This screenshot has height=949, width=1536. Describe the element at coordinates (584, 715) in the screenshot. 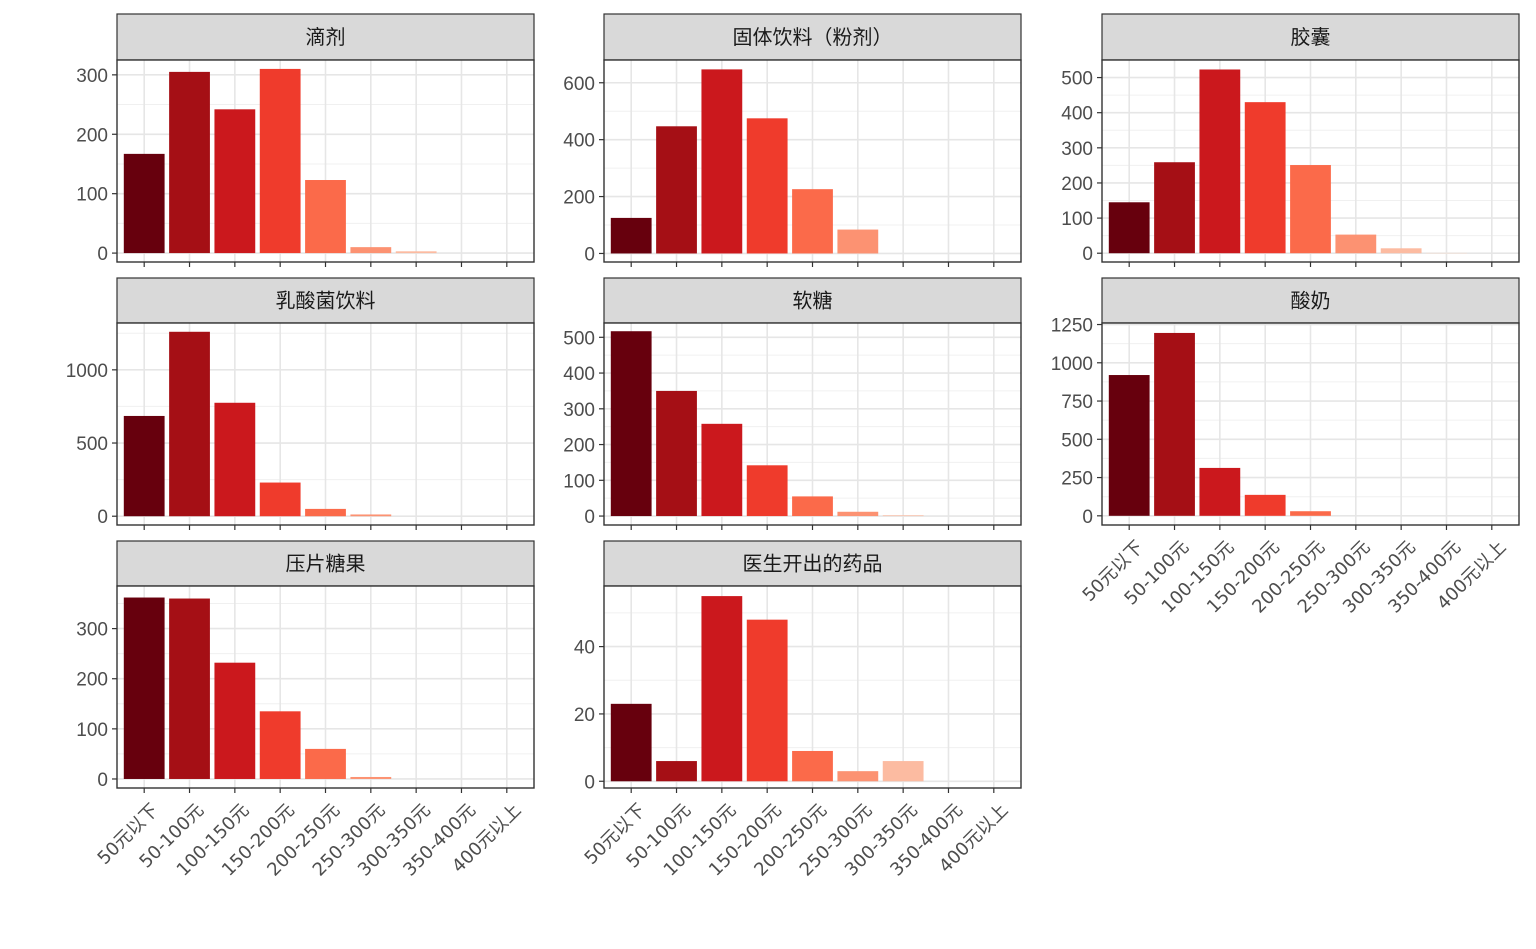

I see `facet-8-y-tick-label: 20` at that location.